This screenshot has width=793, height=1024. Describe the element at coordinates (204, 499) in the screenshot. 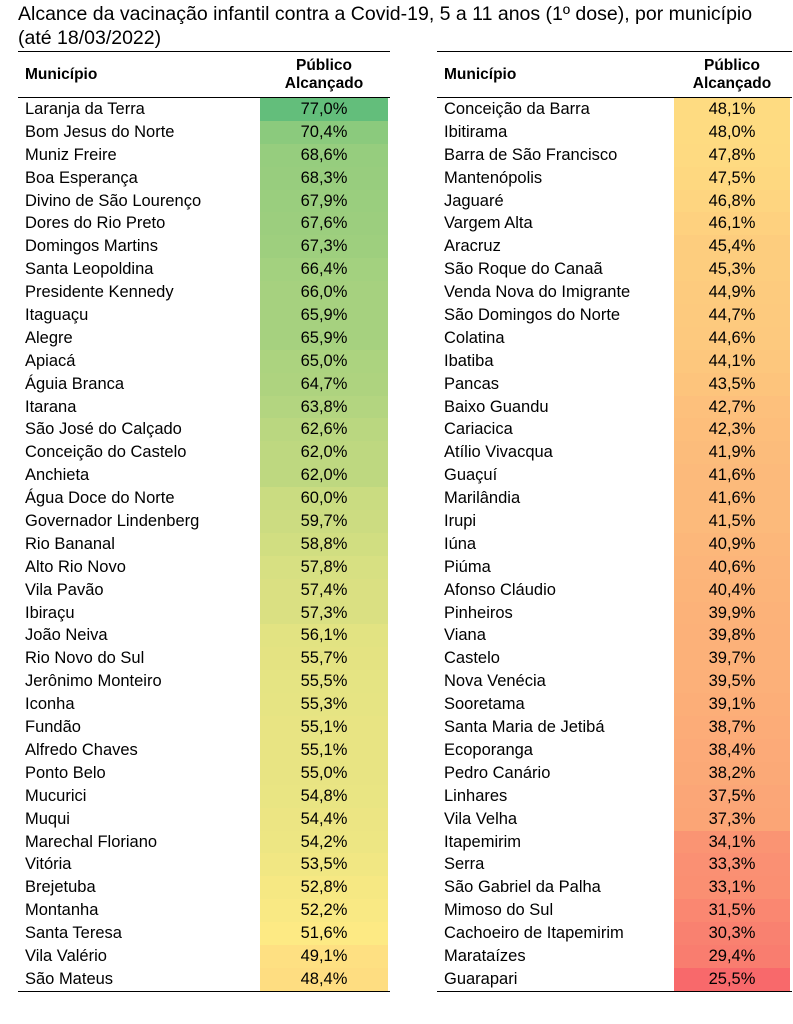

I see `table-row: Água Doce do Norte 60,0%` at that location.